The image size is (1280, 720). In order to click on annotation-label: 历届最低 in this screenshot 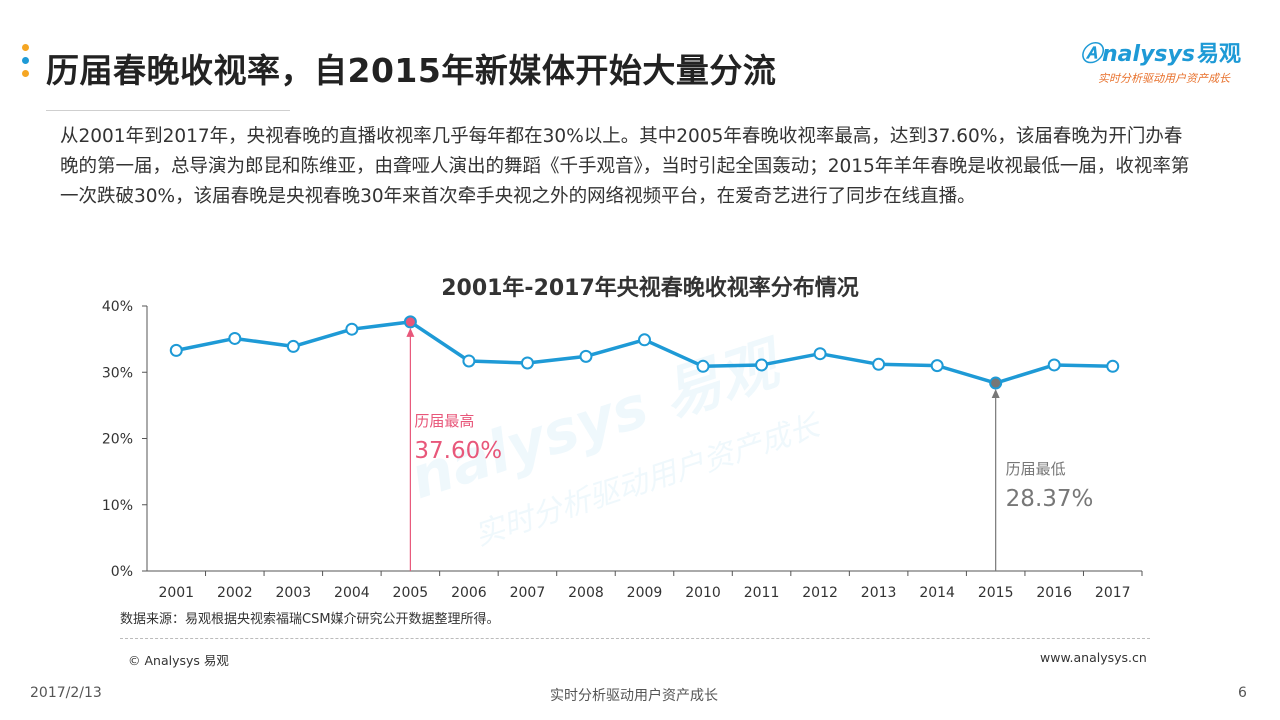, I will do `click(1036, 469)`.